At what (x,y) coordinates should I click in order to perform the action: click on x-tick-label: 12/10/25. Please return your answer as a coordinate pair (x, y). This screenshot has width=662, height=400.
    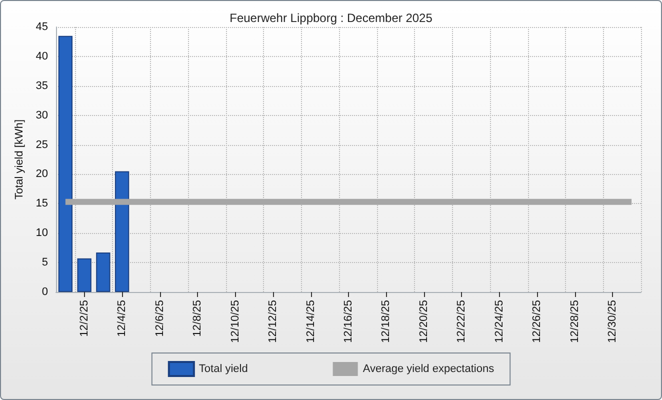
    Looking at the image, I should click on (235, 321).